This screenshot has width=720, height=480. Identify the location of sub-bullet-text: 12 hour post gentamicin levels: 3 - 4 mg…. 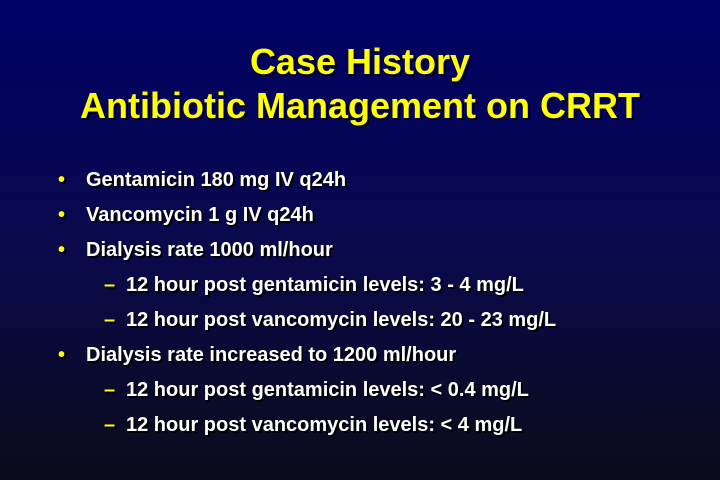
(325, 285).